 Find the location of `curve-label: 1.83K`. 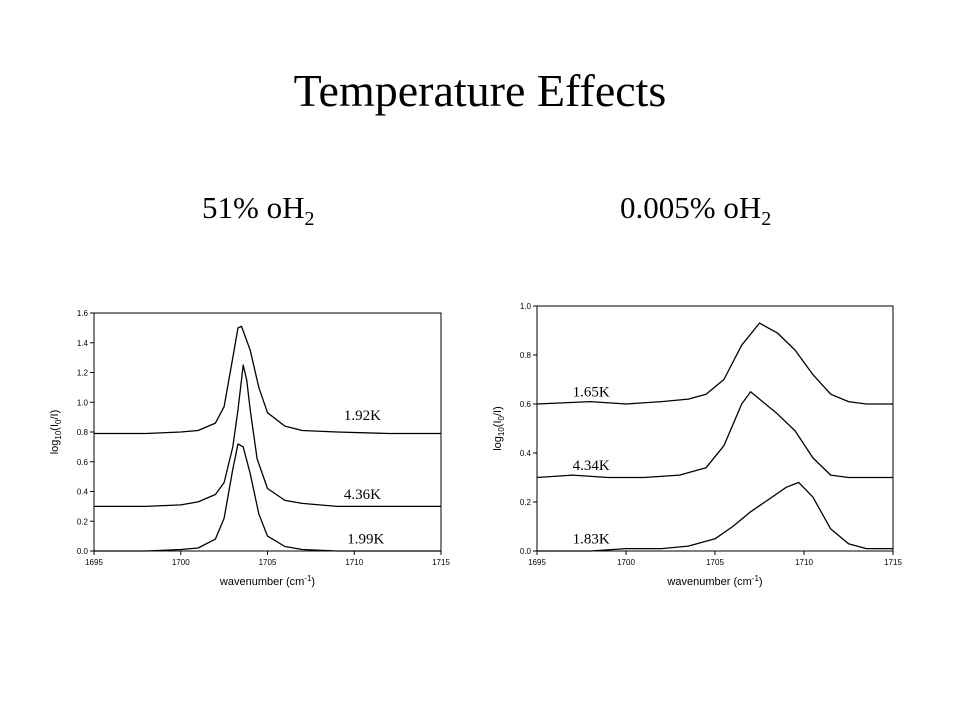

curve-label: 1.83K is located at coordinates (591, 540).